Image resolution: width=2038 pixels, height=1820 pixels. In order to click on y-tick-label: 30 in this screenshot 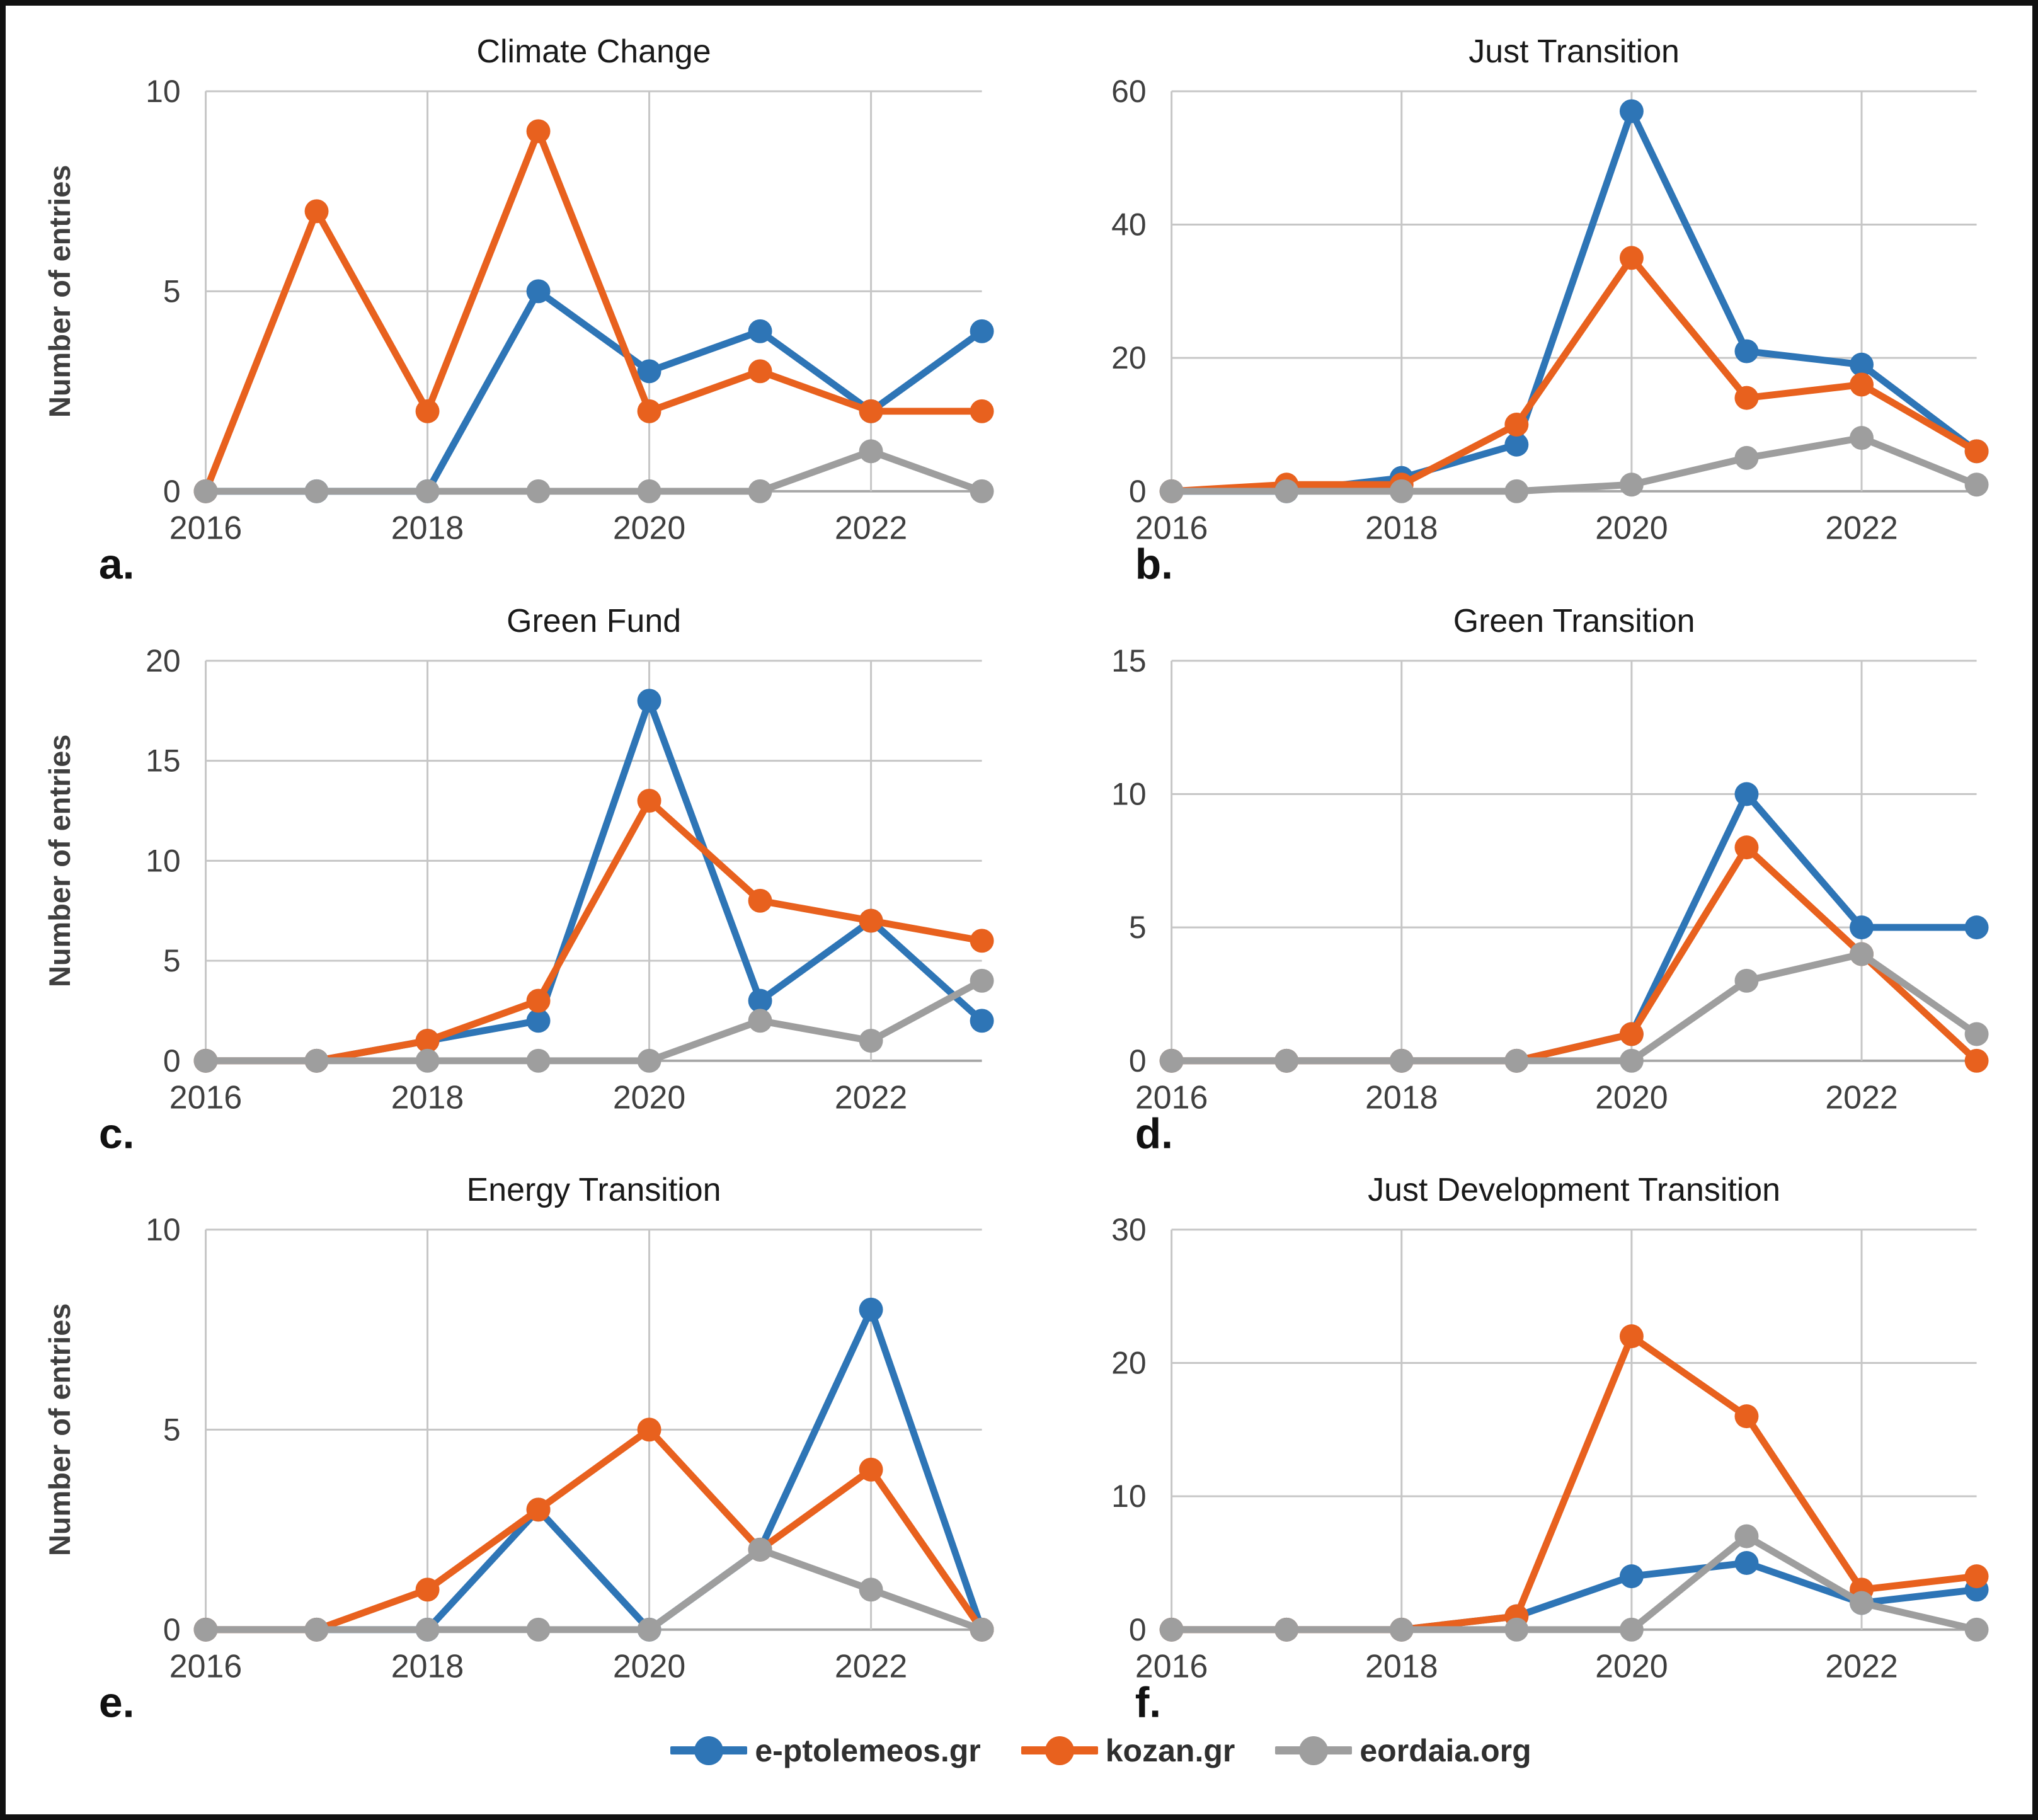, I will do `click(1129, 1229)`.